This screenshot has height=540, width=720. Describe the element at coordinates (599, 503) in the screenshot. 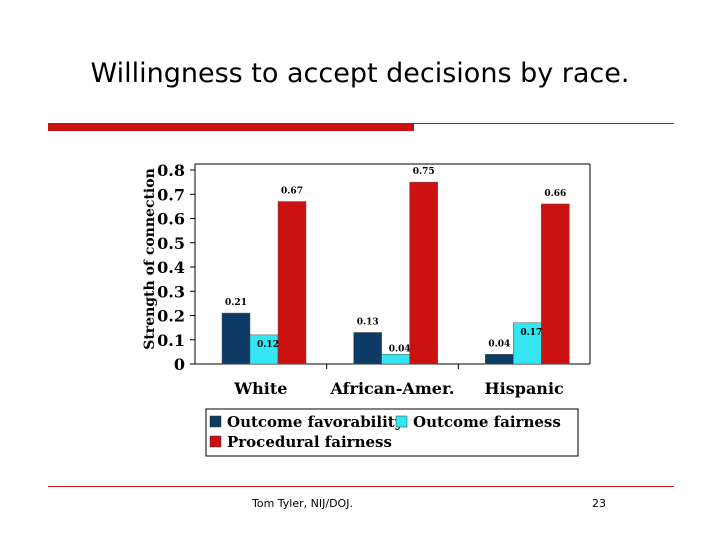

I see `page-number: 23` at that location.